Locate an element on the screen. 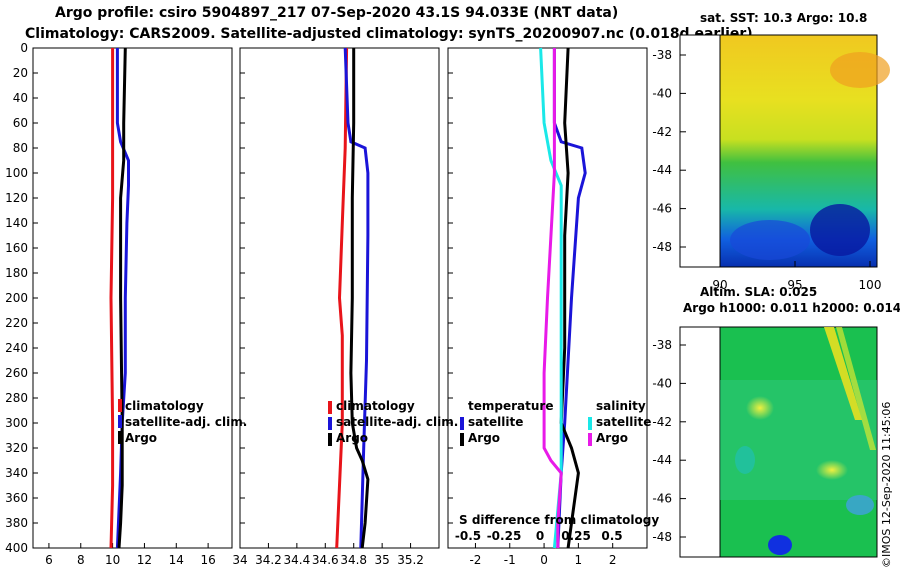 The height and width of the screenshot is (580, 900). legend-swatch-sal-satellite is located at coordinates (590, 423).